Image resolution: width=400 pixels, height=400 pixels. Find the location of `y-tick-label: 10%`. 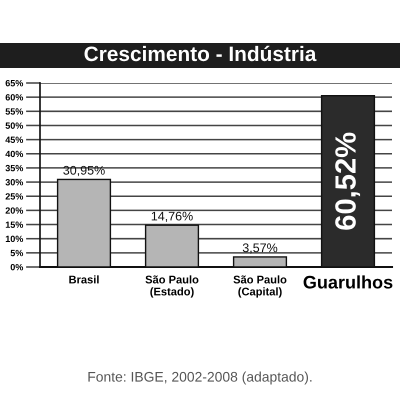

y-tick-label: 10% is located at coordinates (15, 239).